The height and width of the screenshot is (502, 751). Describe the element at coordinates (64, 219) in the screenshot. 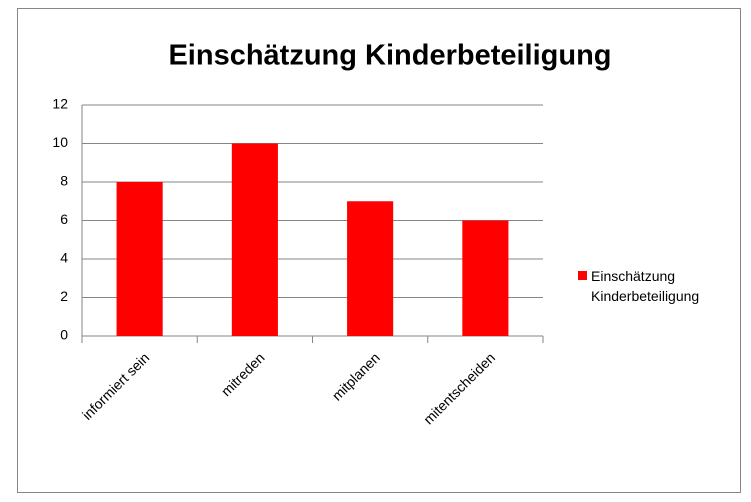

I see `y-tick-label: 6` at that location.